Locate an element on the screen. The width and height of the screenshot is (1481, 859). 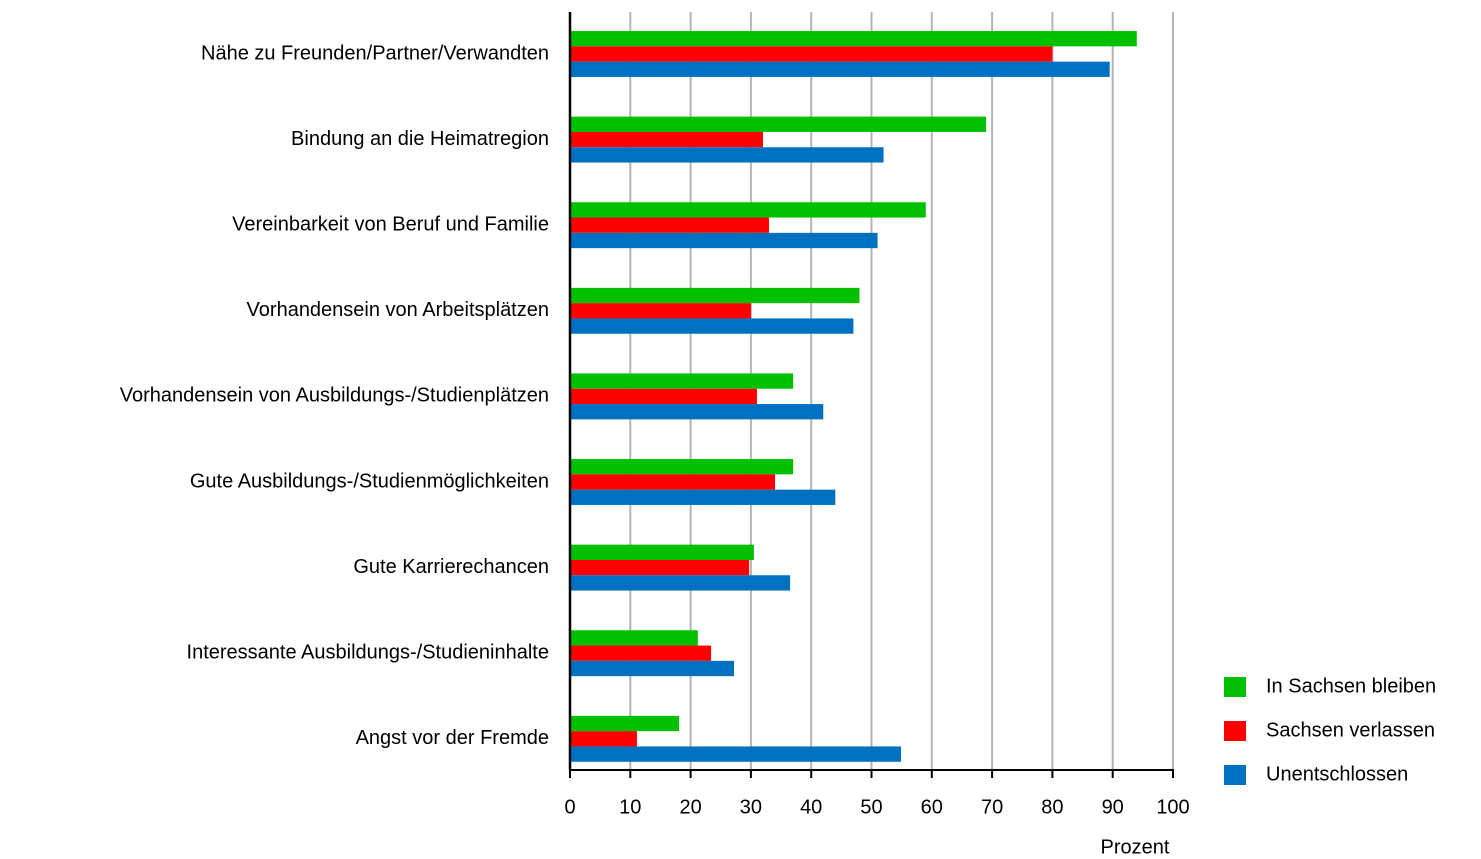
x-tick-label: 80 is located at coordinates (1052, 807).